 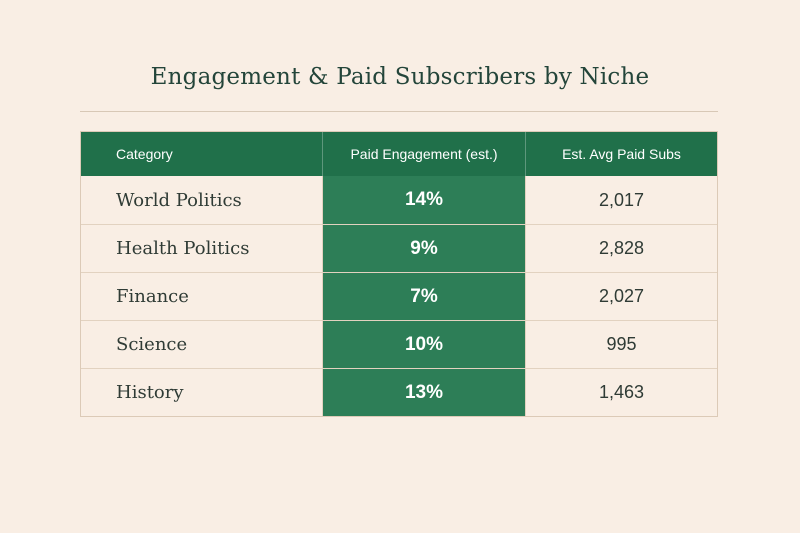 What do you see at coordinates (183, 248) in the screenshot?
I see `category-cell: Health Politics` at bounding box center [183, 248].